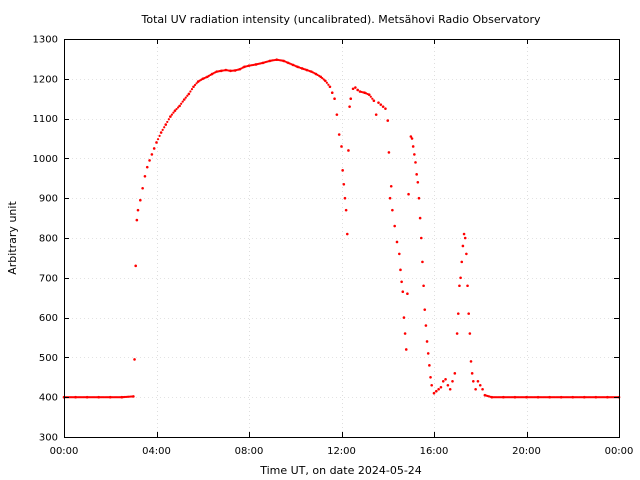 Image resolution: width=640 pixels, height=480 pixels. What do you see at coordinates (340, 470) in the screenshot?
I see `x-axis-label: Time UT, on date 2024-05-24` at bounding box center [340, 470].